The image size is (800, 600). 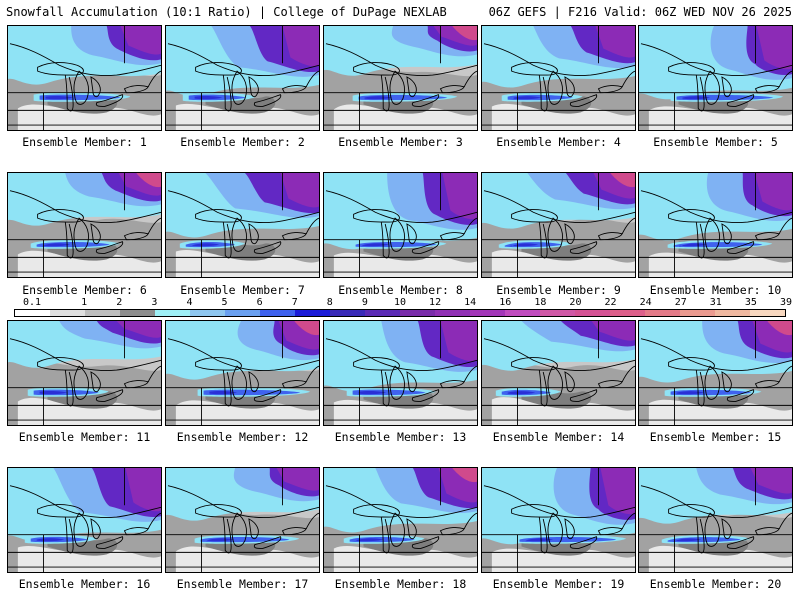 What do you see at coordinates (242, 290) in the screenshot?
I see `ensemble-member-label: Ensemble Member: 7` at bounding box center [242, 290].